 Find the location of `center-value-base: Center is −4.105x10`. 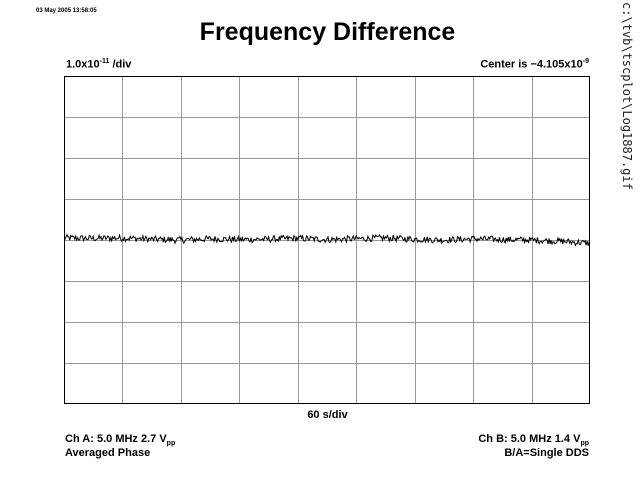

center-value-base: Center is −4.105x10 is located at coordinates (531, 64).